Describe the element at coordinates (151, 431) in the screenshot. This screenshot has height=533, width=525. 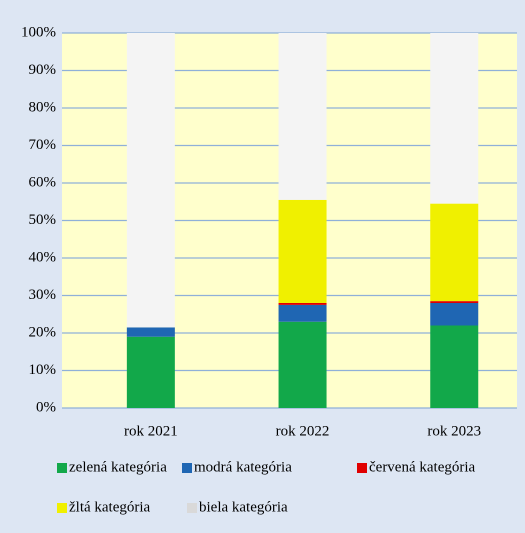
I see `x-tick-label: rok 2021` at that location.